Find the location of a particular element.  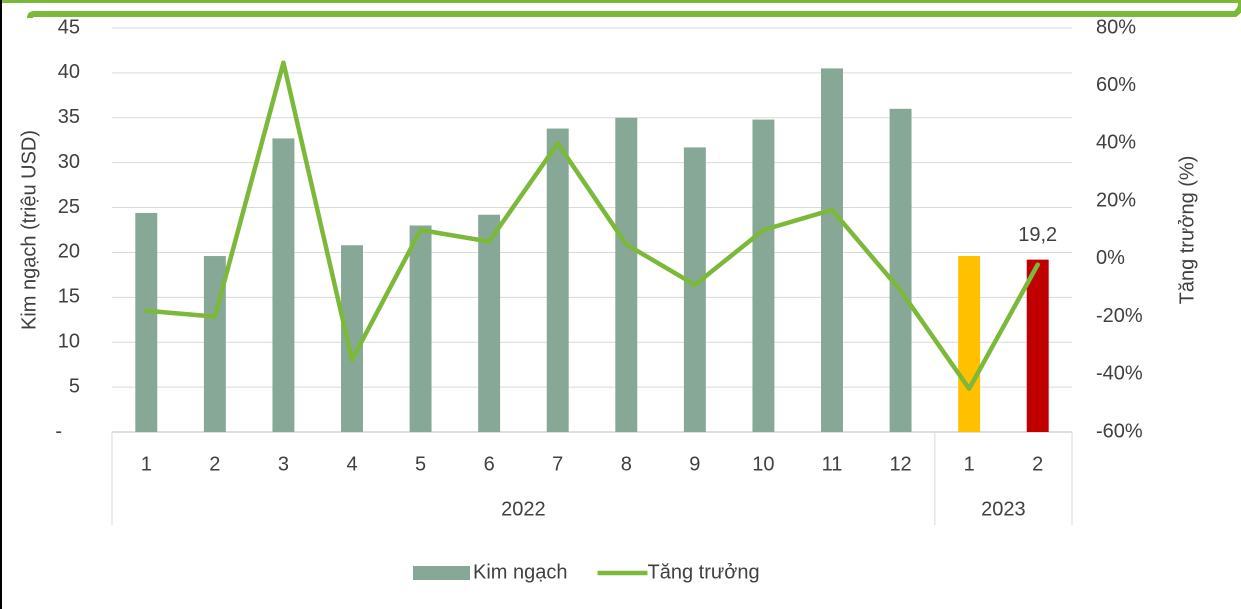

y-tick-label: 35 is located at coordinates (69, 117).